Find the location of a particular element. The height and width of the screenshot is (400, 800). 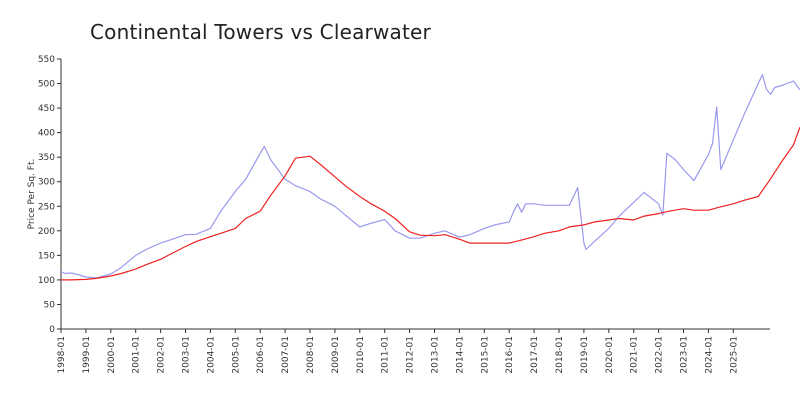

x-tick-label: 2025-01 is located at coordinates (734, 355).